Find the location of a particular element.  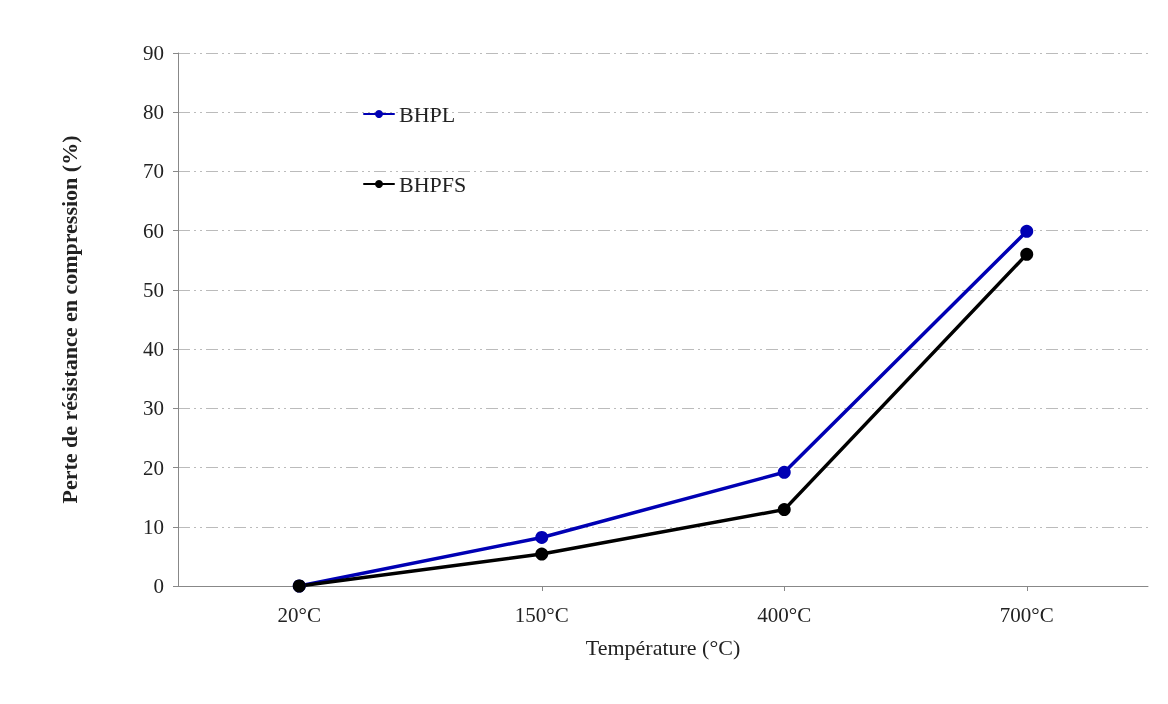

y-tick-label: 10 is located at coordinates (153, 526).